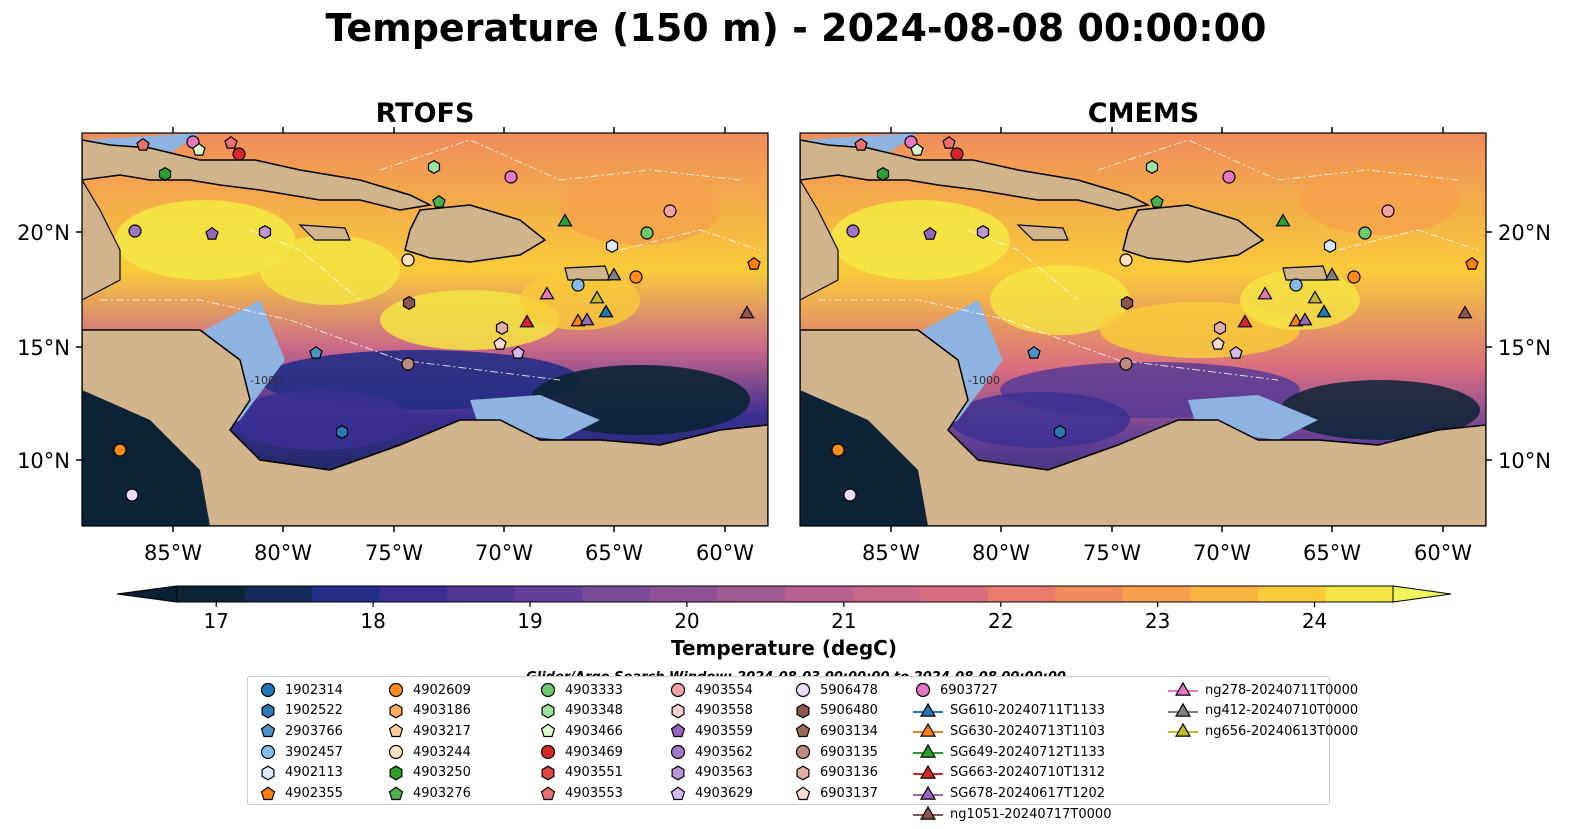 The image size is (1592, 829). I want to click on legend-label: SG610-20240711T1133, so click(1028, 711).